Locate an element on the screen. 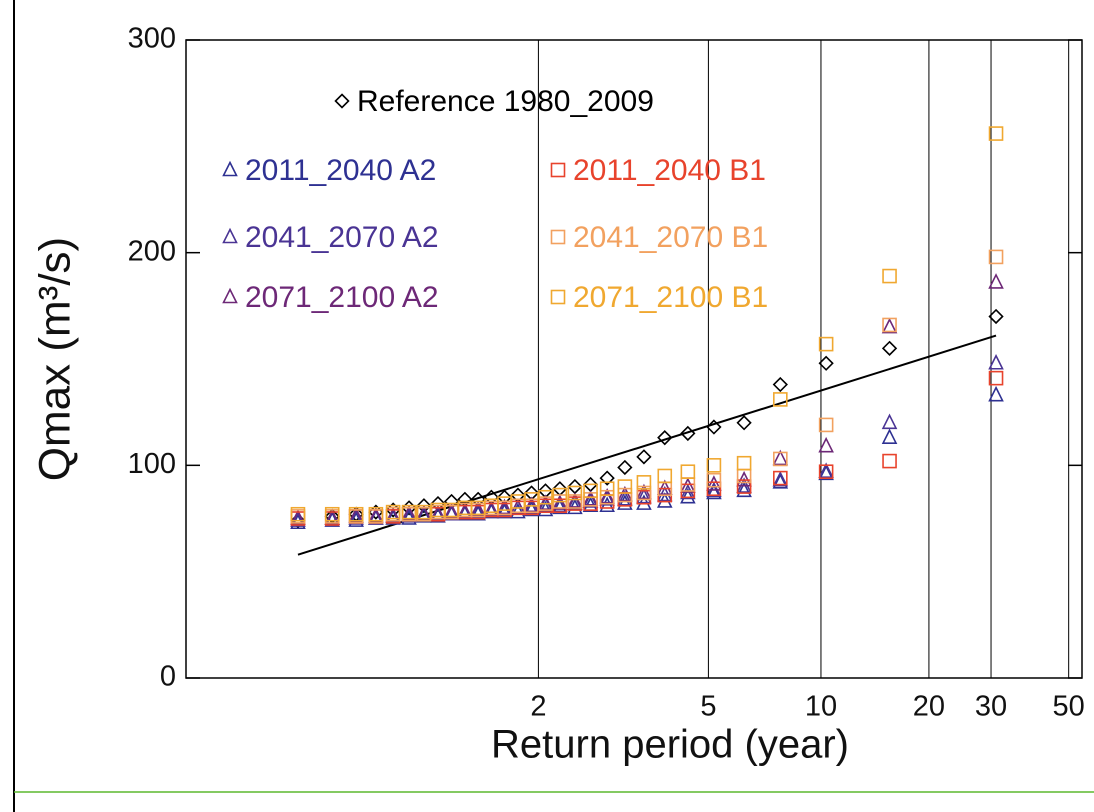 This screenshot has width=1094, height=812. x-tick-label: 30 is located at coordinates (991, 707).